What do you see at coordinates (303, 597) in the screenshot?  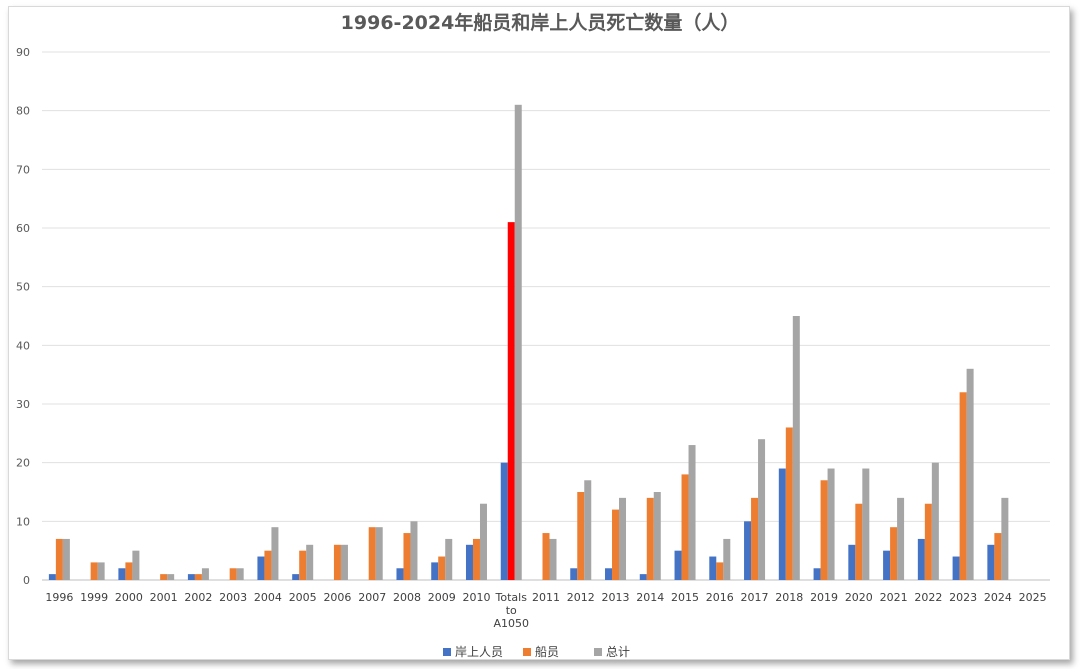 I see `x-tick-label: 2005` at bounding box center [303, 597].